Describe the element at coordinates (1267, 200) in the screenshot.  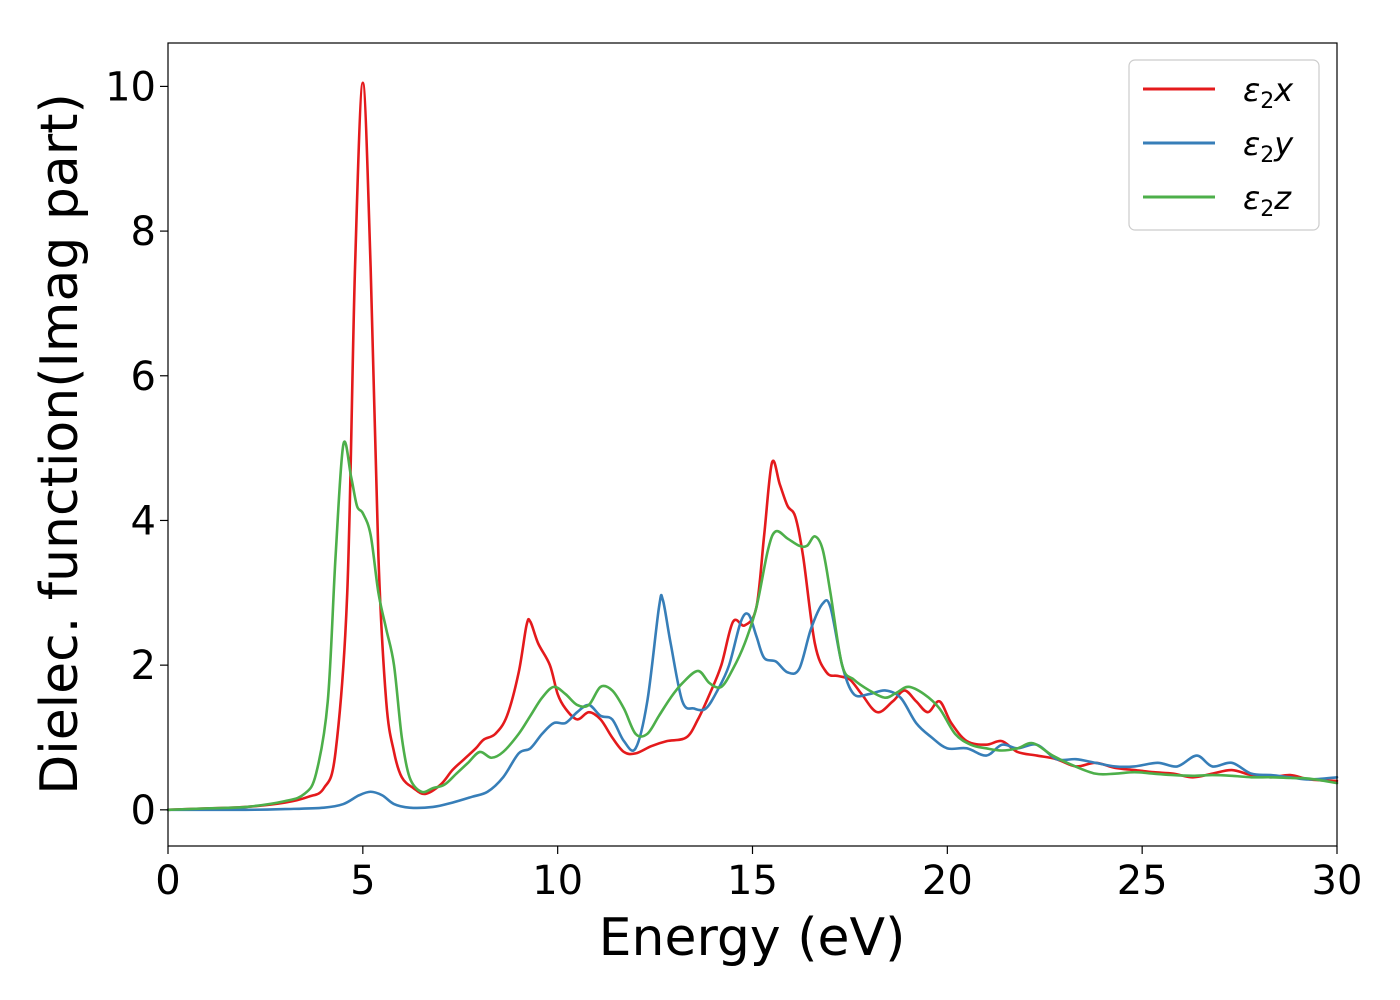
I see `legend-label-z: ε2z` at that location.